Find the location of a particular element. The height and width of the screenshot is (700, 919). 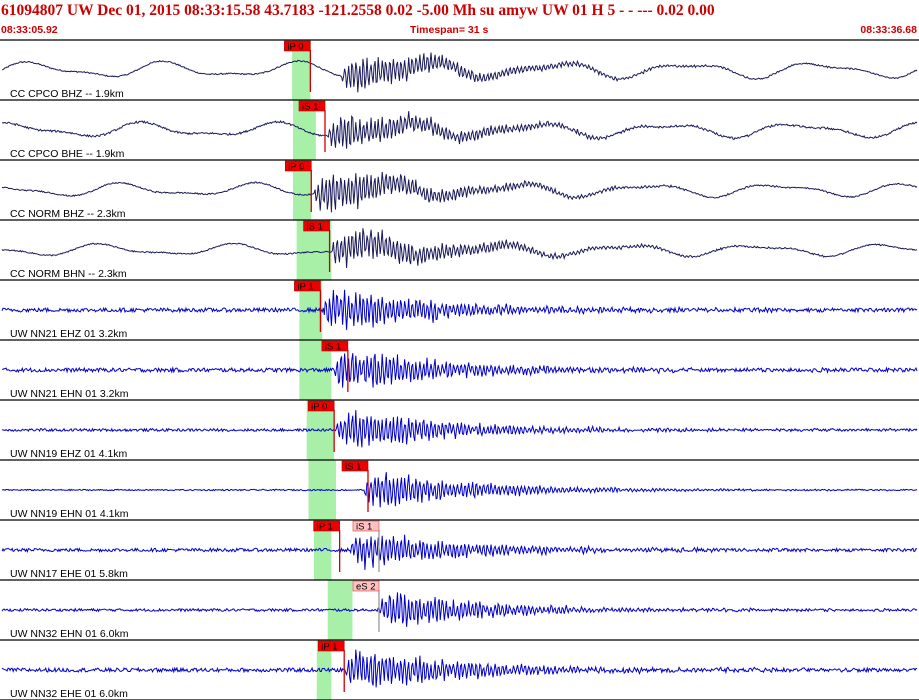

channel-label: CC NORM BHN -- 2.3km is located at coordinates (68, 274).